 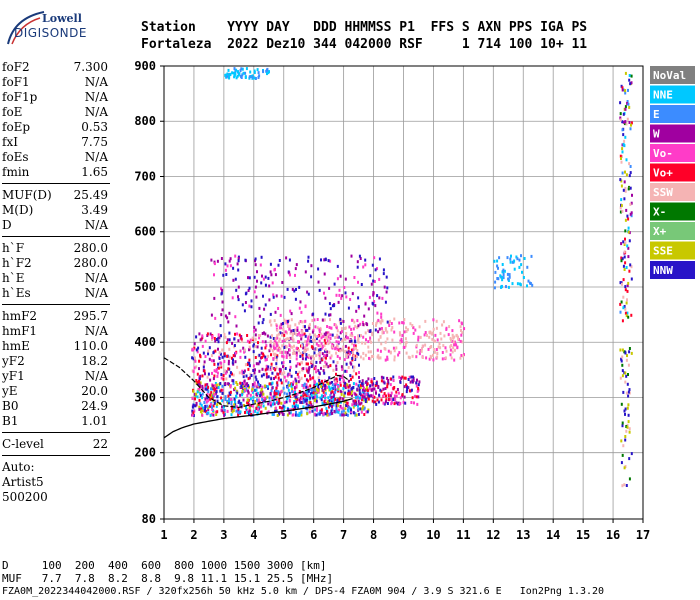 What do you see at coordinates (659, 212) in the screenshot?
I see `legend-label: X-` at bounding box center [659, 212].